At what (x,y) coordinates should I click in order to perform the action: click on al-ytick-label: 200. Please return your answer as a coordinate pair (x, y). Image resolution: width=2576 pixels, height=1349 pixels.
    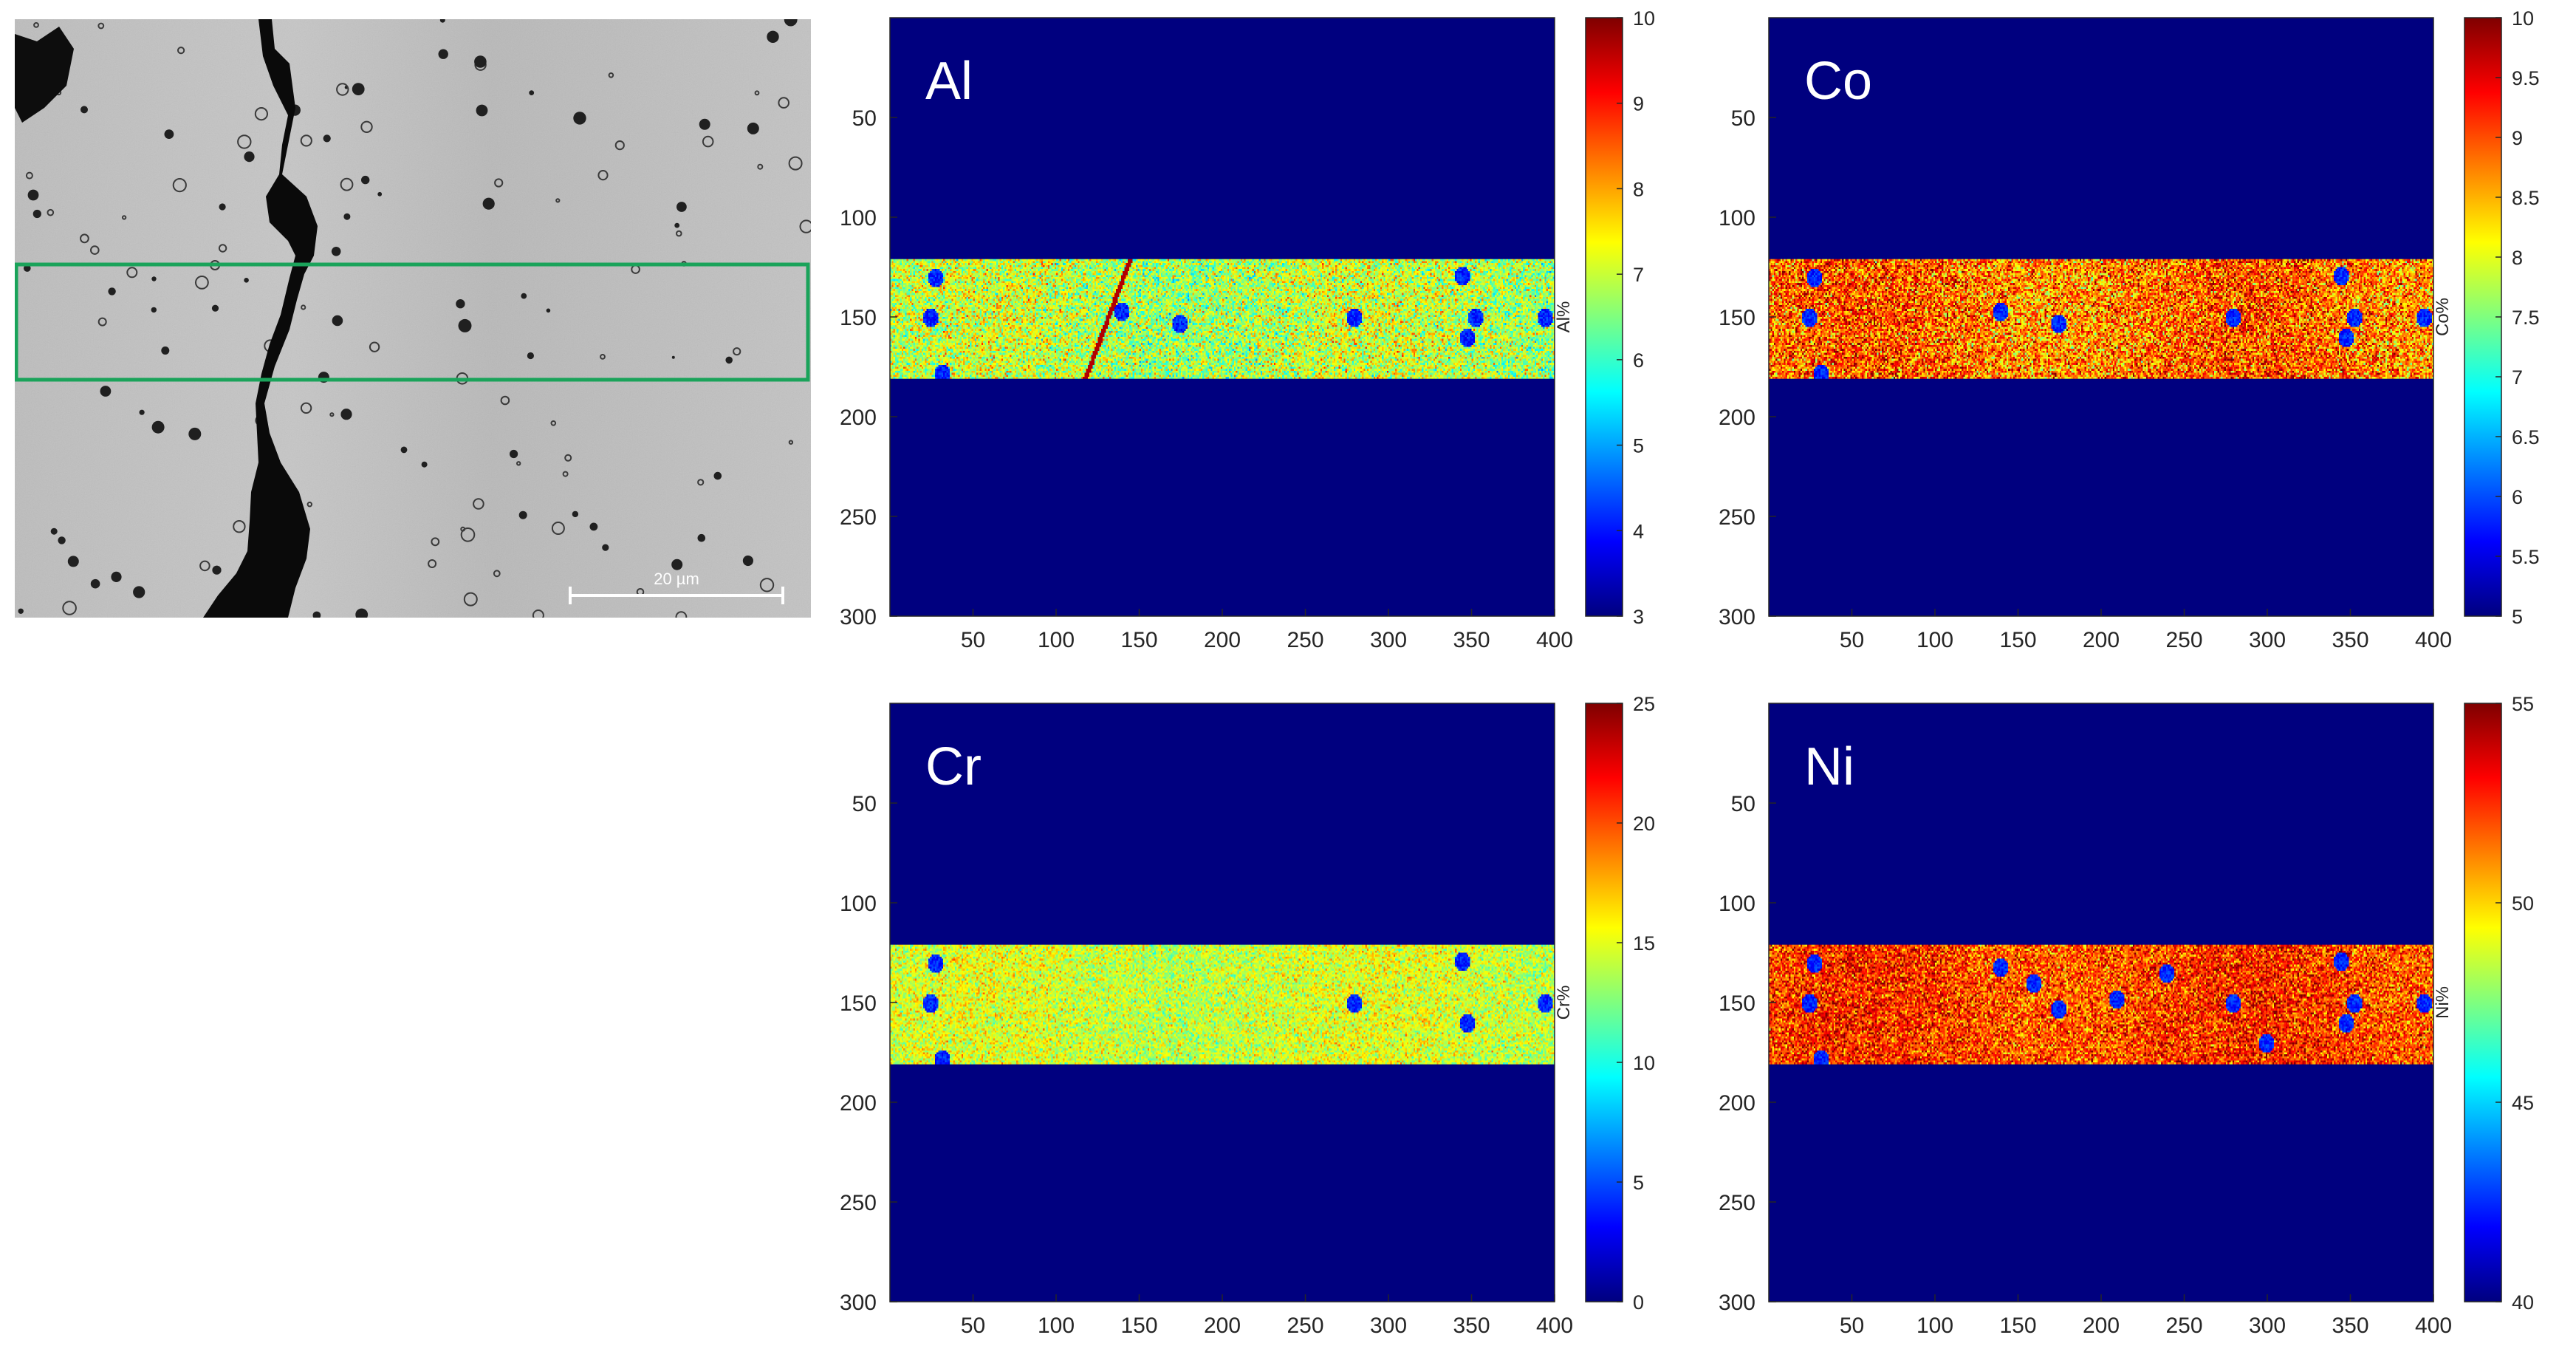
    Looking at the image, I should click on (858, 418).